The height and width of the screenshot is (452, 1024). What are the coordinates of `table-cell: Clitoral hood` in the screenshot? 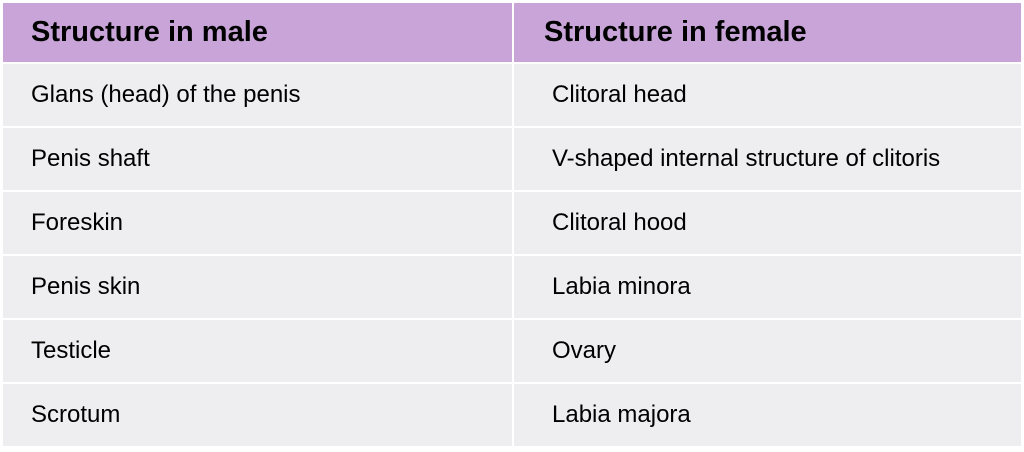 It's located at (767, 222).